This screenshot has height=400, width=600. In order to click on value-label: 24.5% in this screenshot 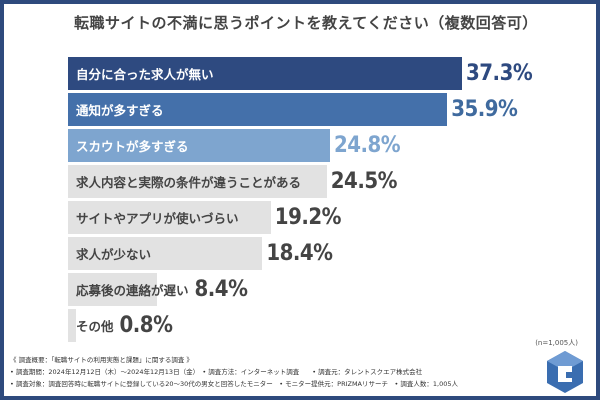, I will do `click(364, 181)`.